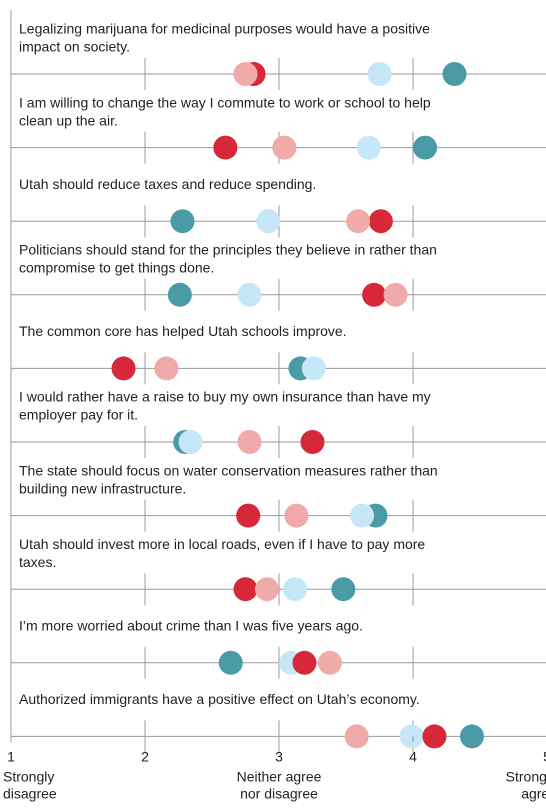  Describe the element at coordinates (116, 268) in the screenshot. I see `statement: compromise to get things done.` at that location.